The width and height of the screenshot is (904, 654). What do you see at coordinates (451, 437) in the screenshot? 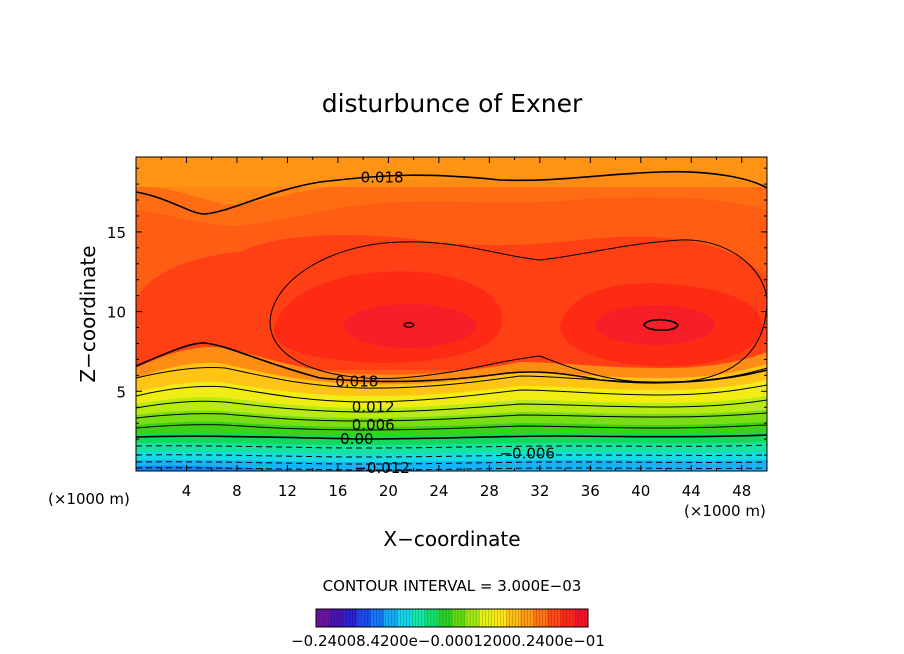
I see `contour-line-0.00` at bounding box center [451, 437].